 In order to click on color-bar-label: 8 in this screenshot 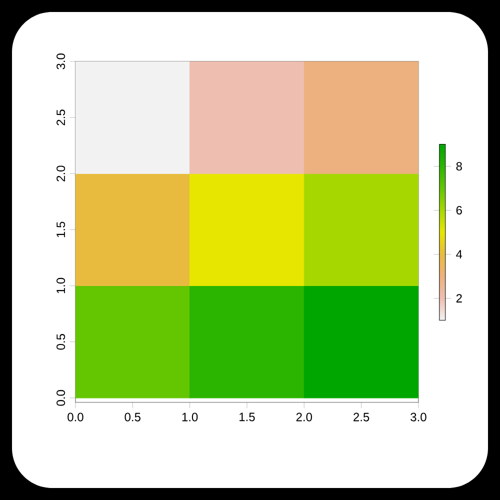, I will do `click(459, 166)`.